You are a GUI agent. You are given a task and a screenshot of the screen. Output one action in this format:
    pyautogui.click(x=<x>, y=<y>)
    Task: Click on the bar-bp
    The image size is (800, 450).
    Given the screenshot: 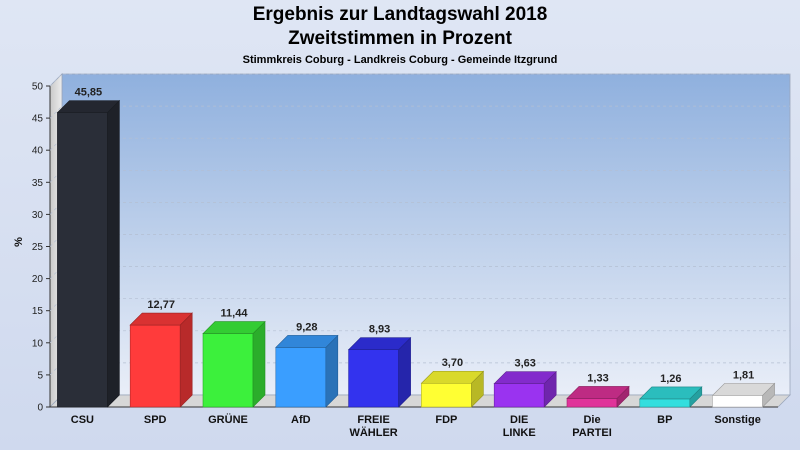 What is the action you would take?
    pyautogui.click(x=671, y=397)
    